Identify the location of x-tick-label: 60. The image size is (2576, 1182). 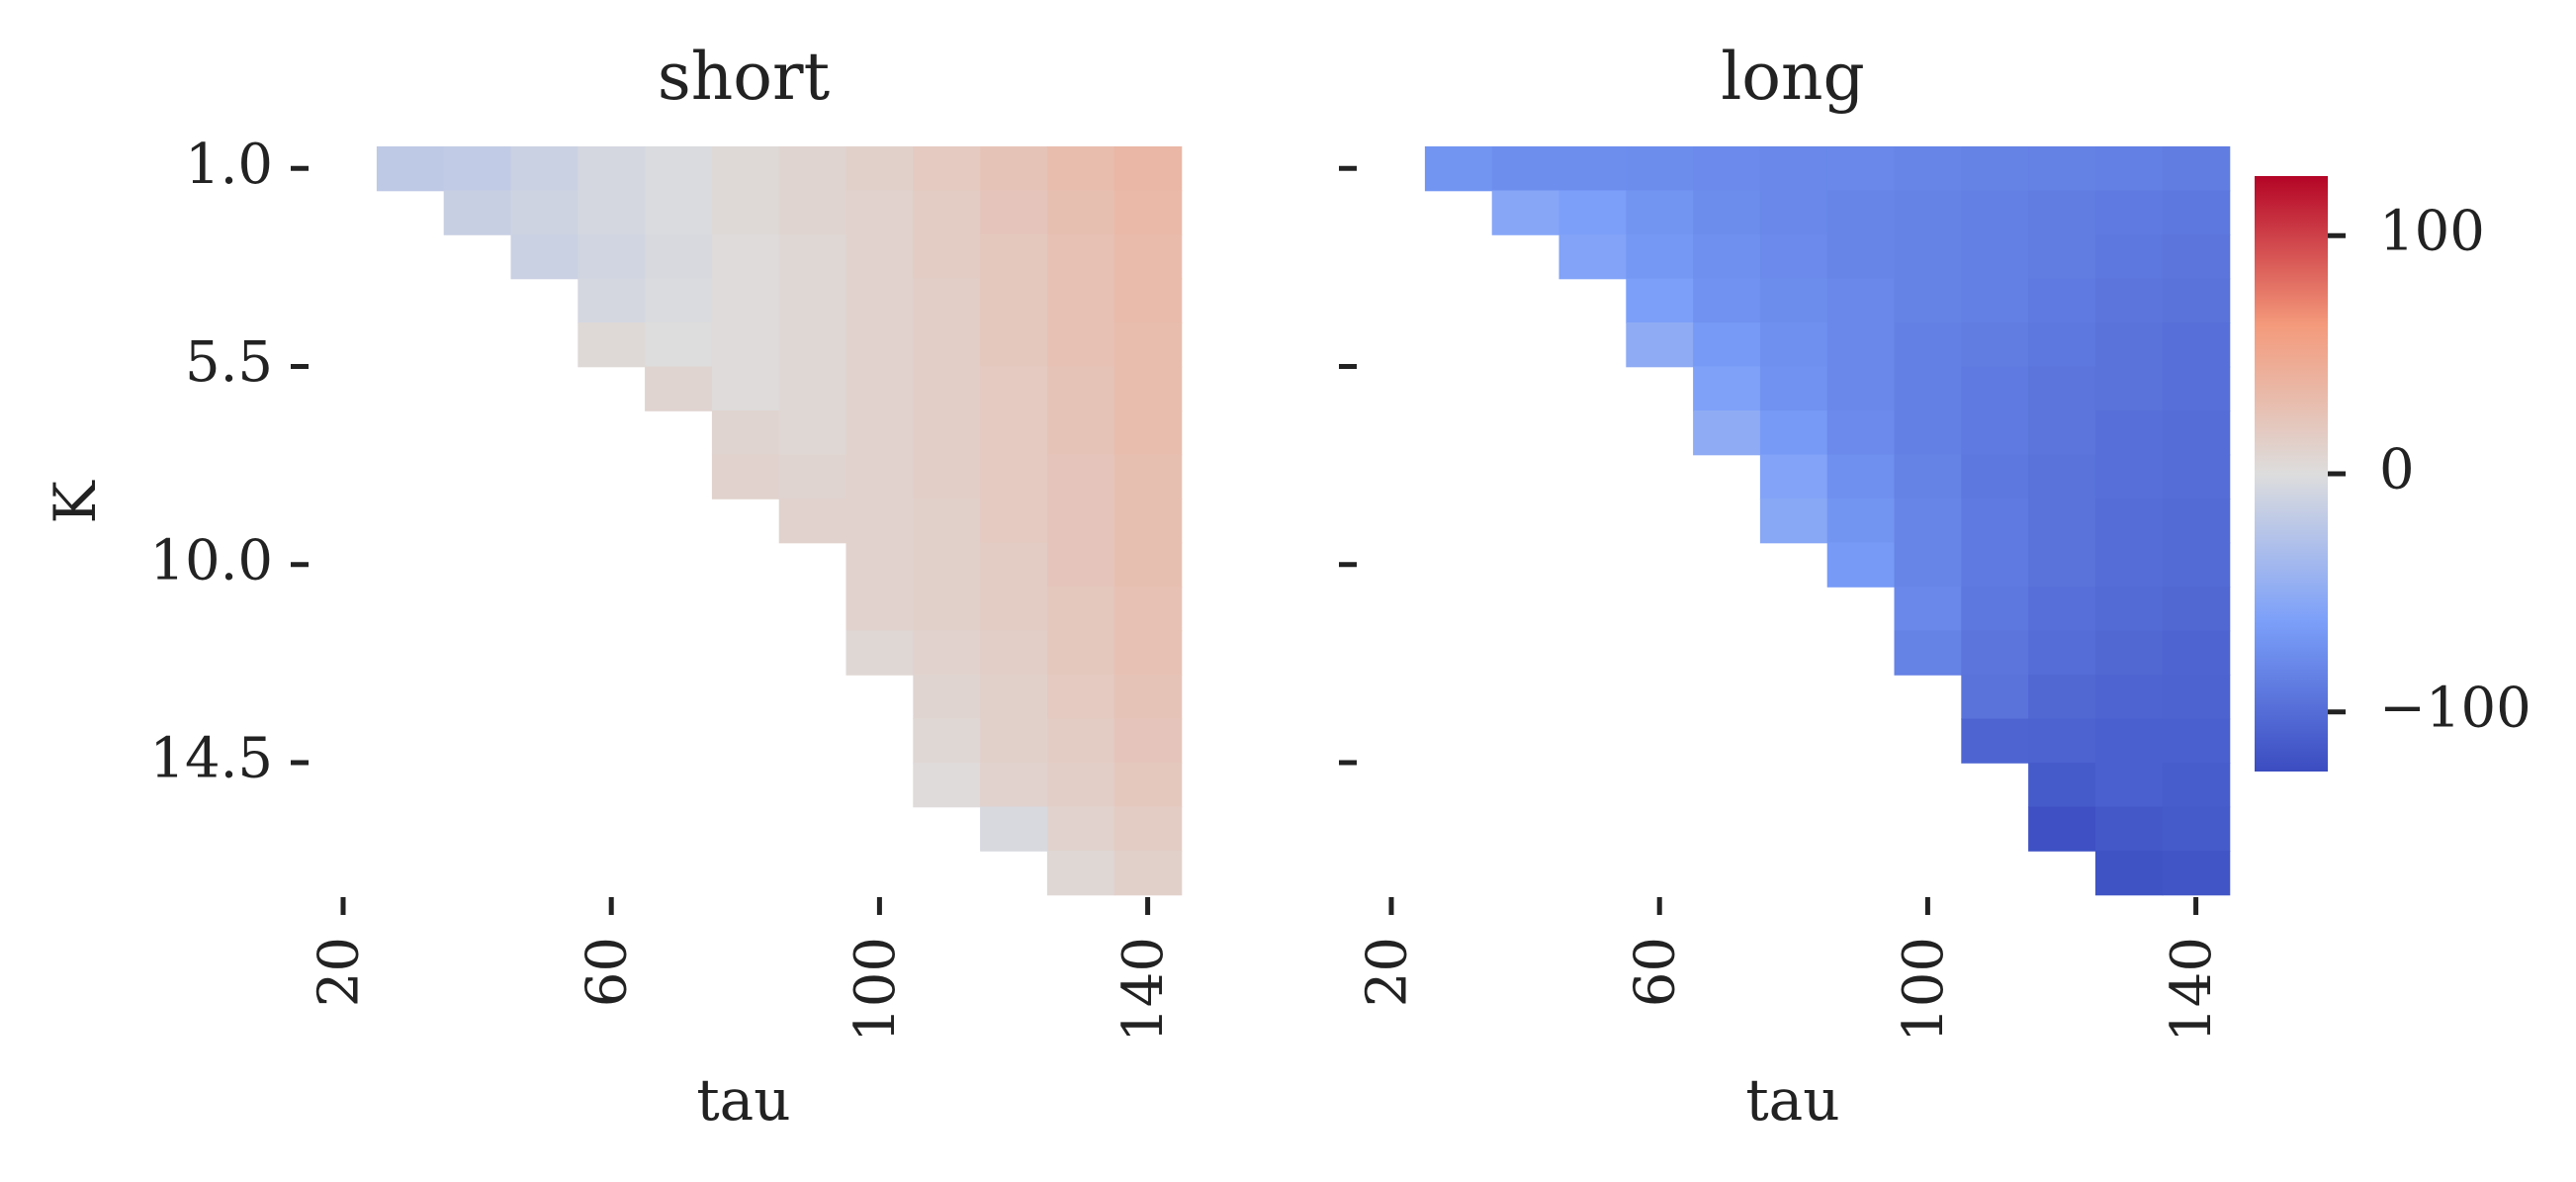
(1656, 972).